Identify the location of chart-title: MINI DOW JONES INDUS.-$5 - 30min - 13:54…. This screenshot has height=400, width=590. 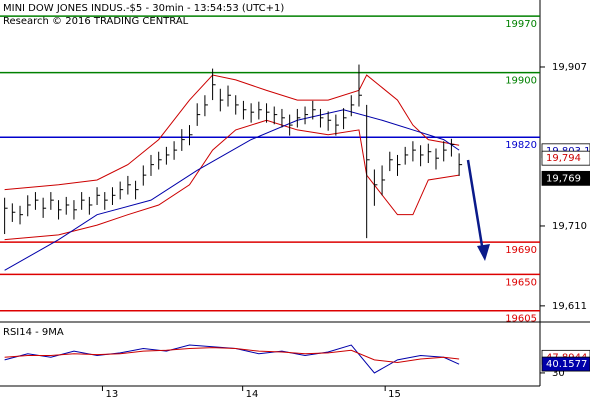
(143, 8).